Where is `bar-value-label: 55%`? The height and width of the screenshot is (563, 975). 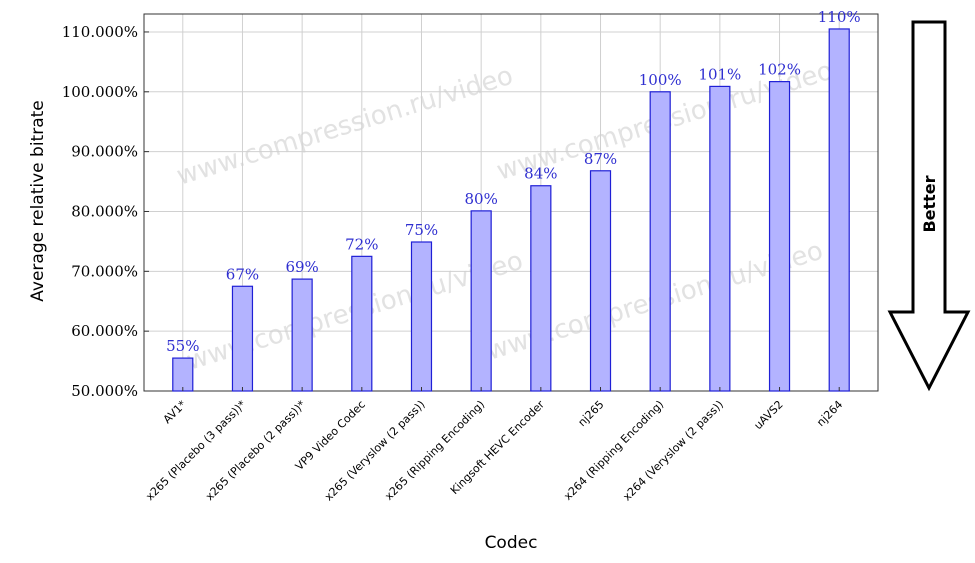 bar-value-label: 55% is located at coordinates (182, 346).